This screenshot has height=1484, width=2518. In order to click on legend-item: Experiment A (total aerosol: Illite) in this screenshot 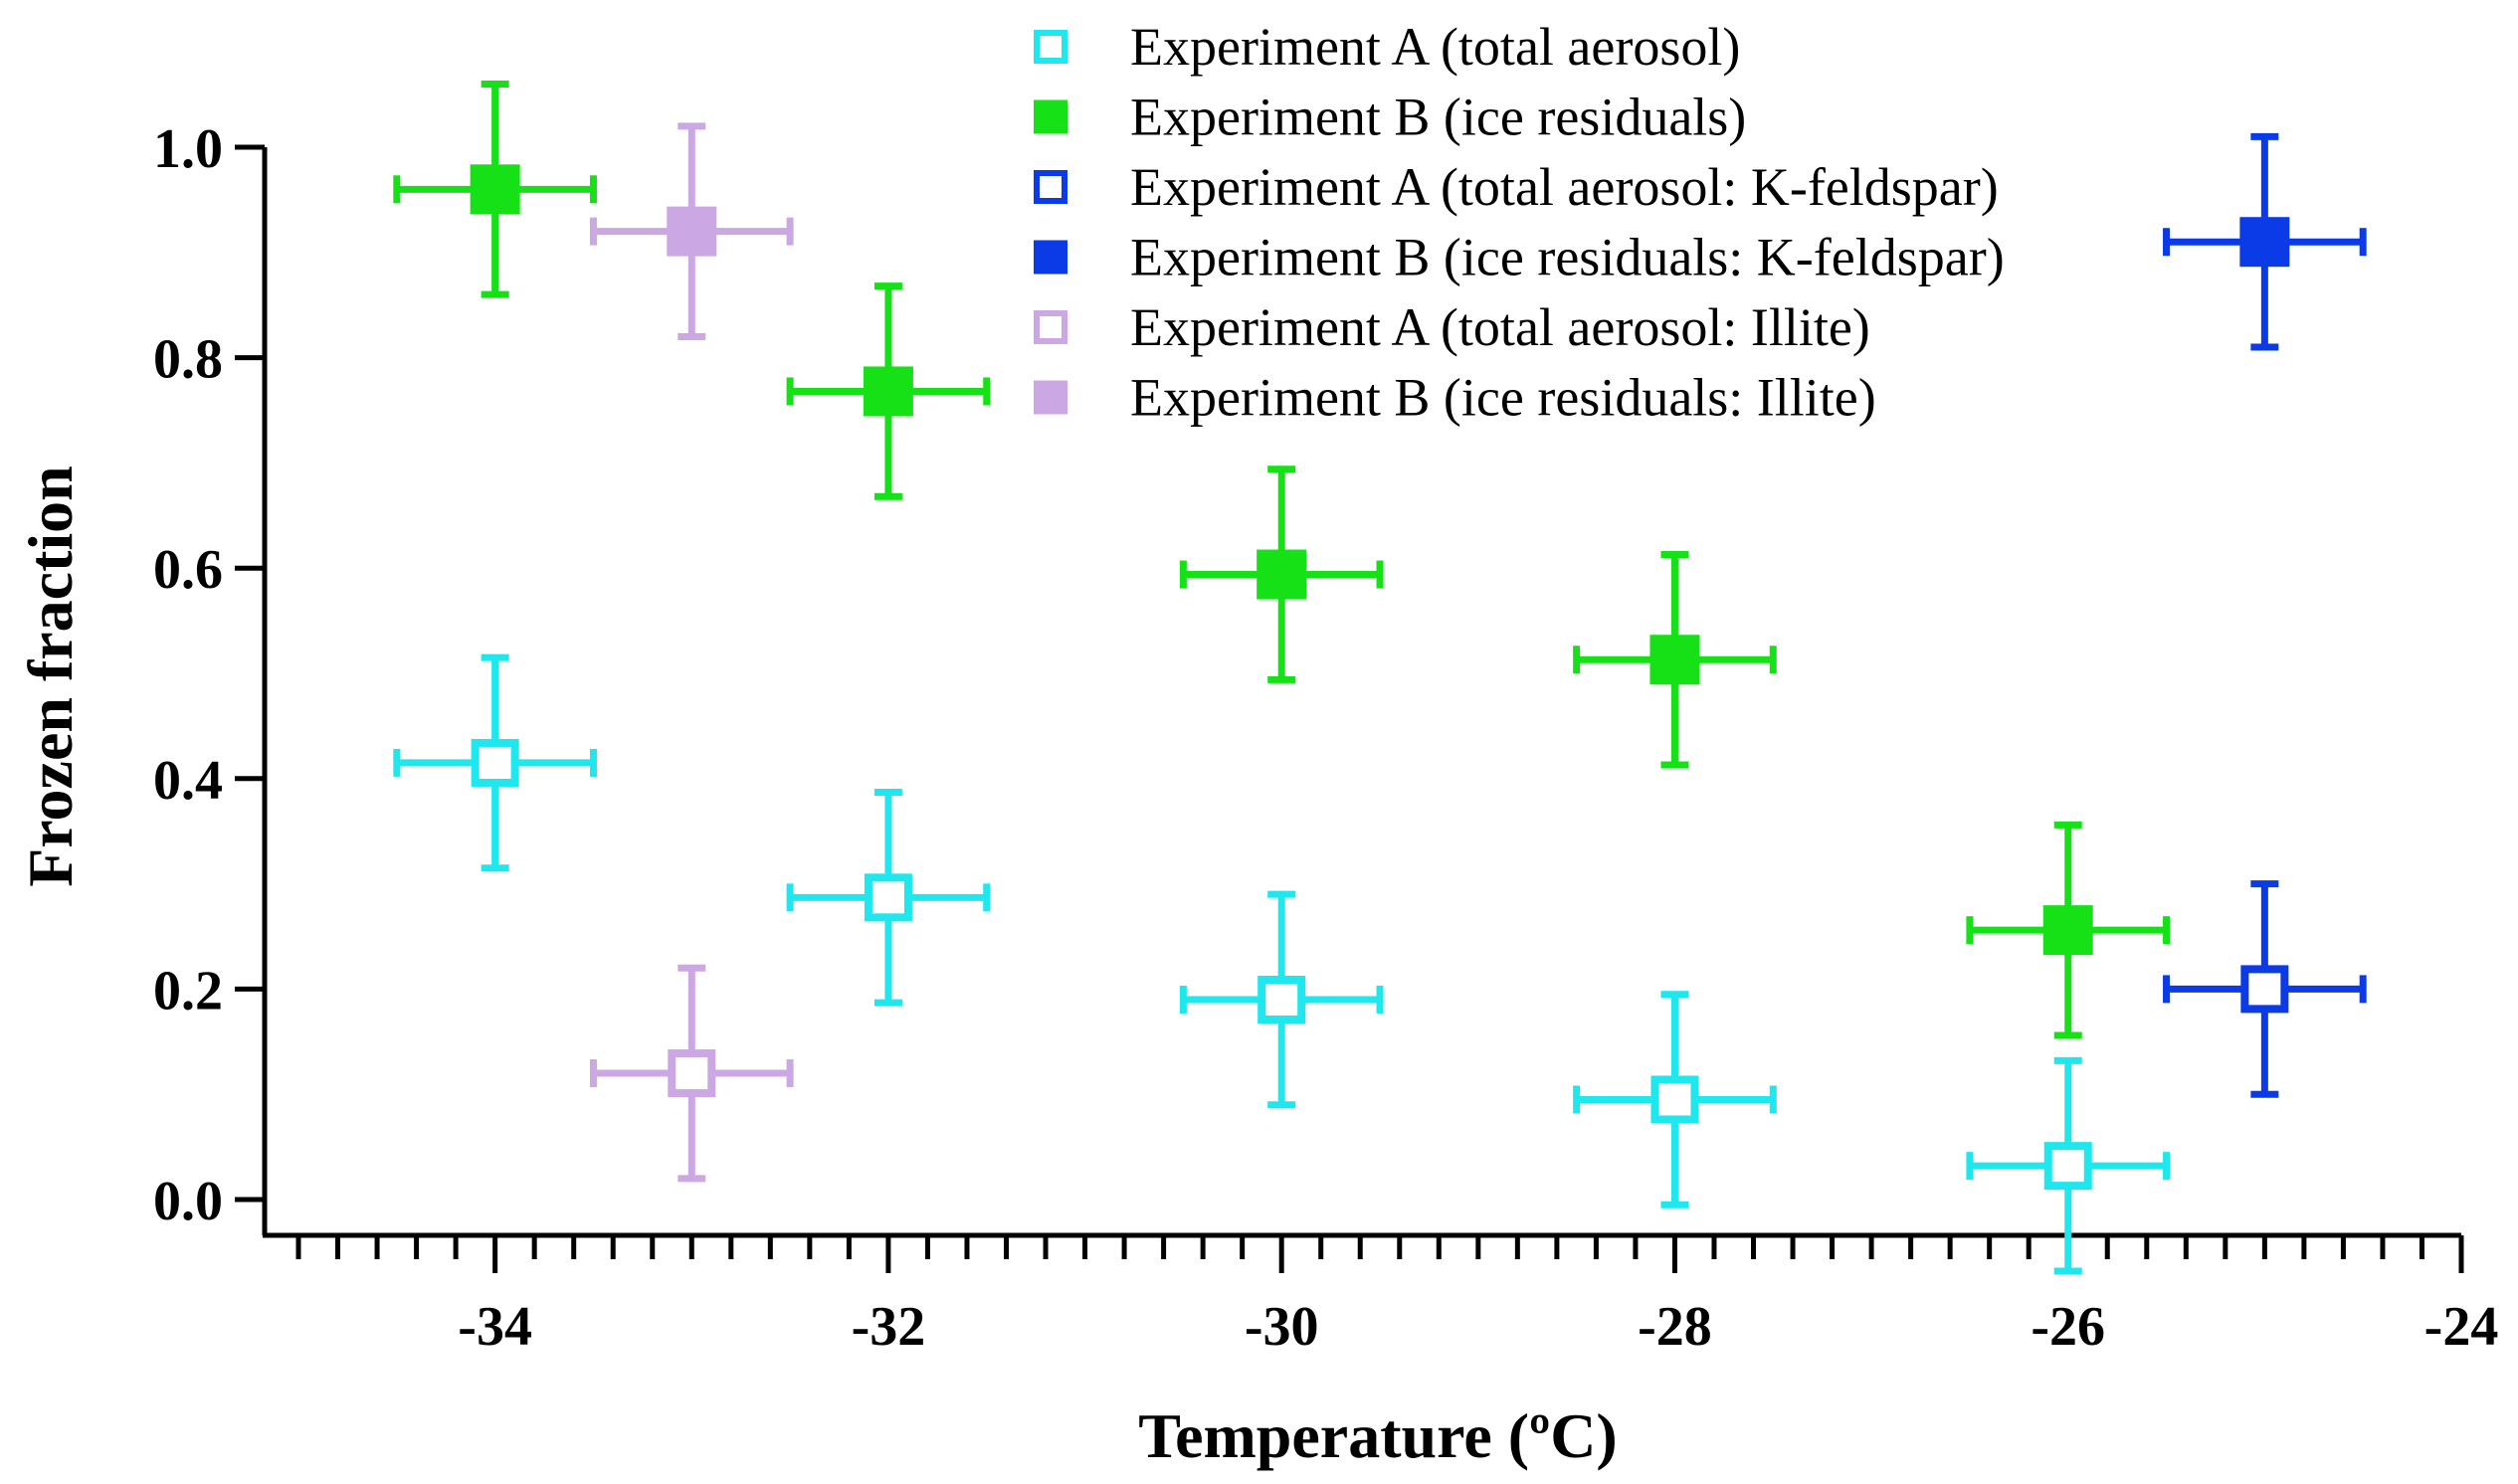, I will do `click(1452, 327)`.